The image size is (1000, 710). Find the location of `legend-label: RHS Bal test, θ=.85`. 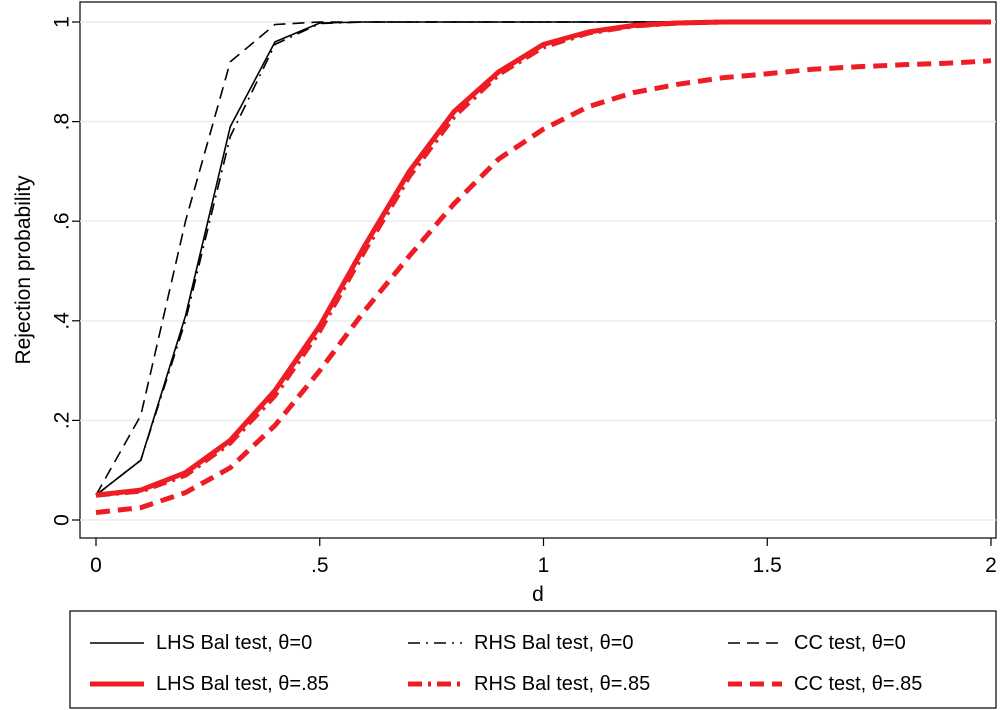

legend-label: RHS Bal test, θ=.85 is located at coordinates (562, 684).